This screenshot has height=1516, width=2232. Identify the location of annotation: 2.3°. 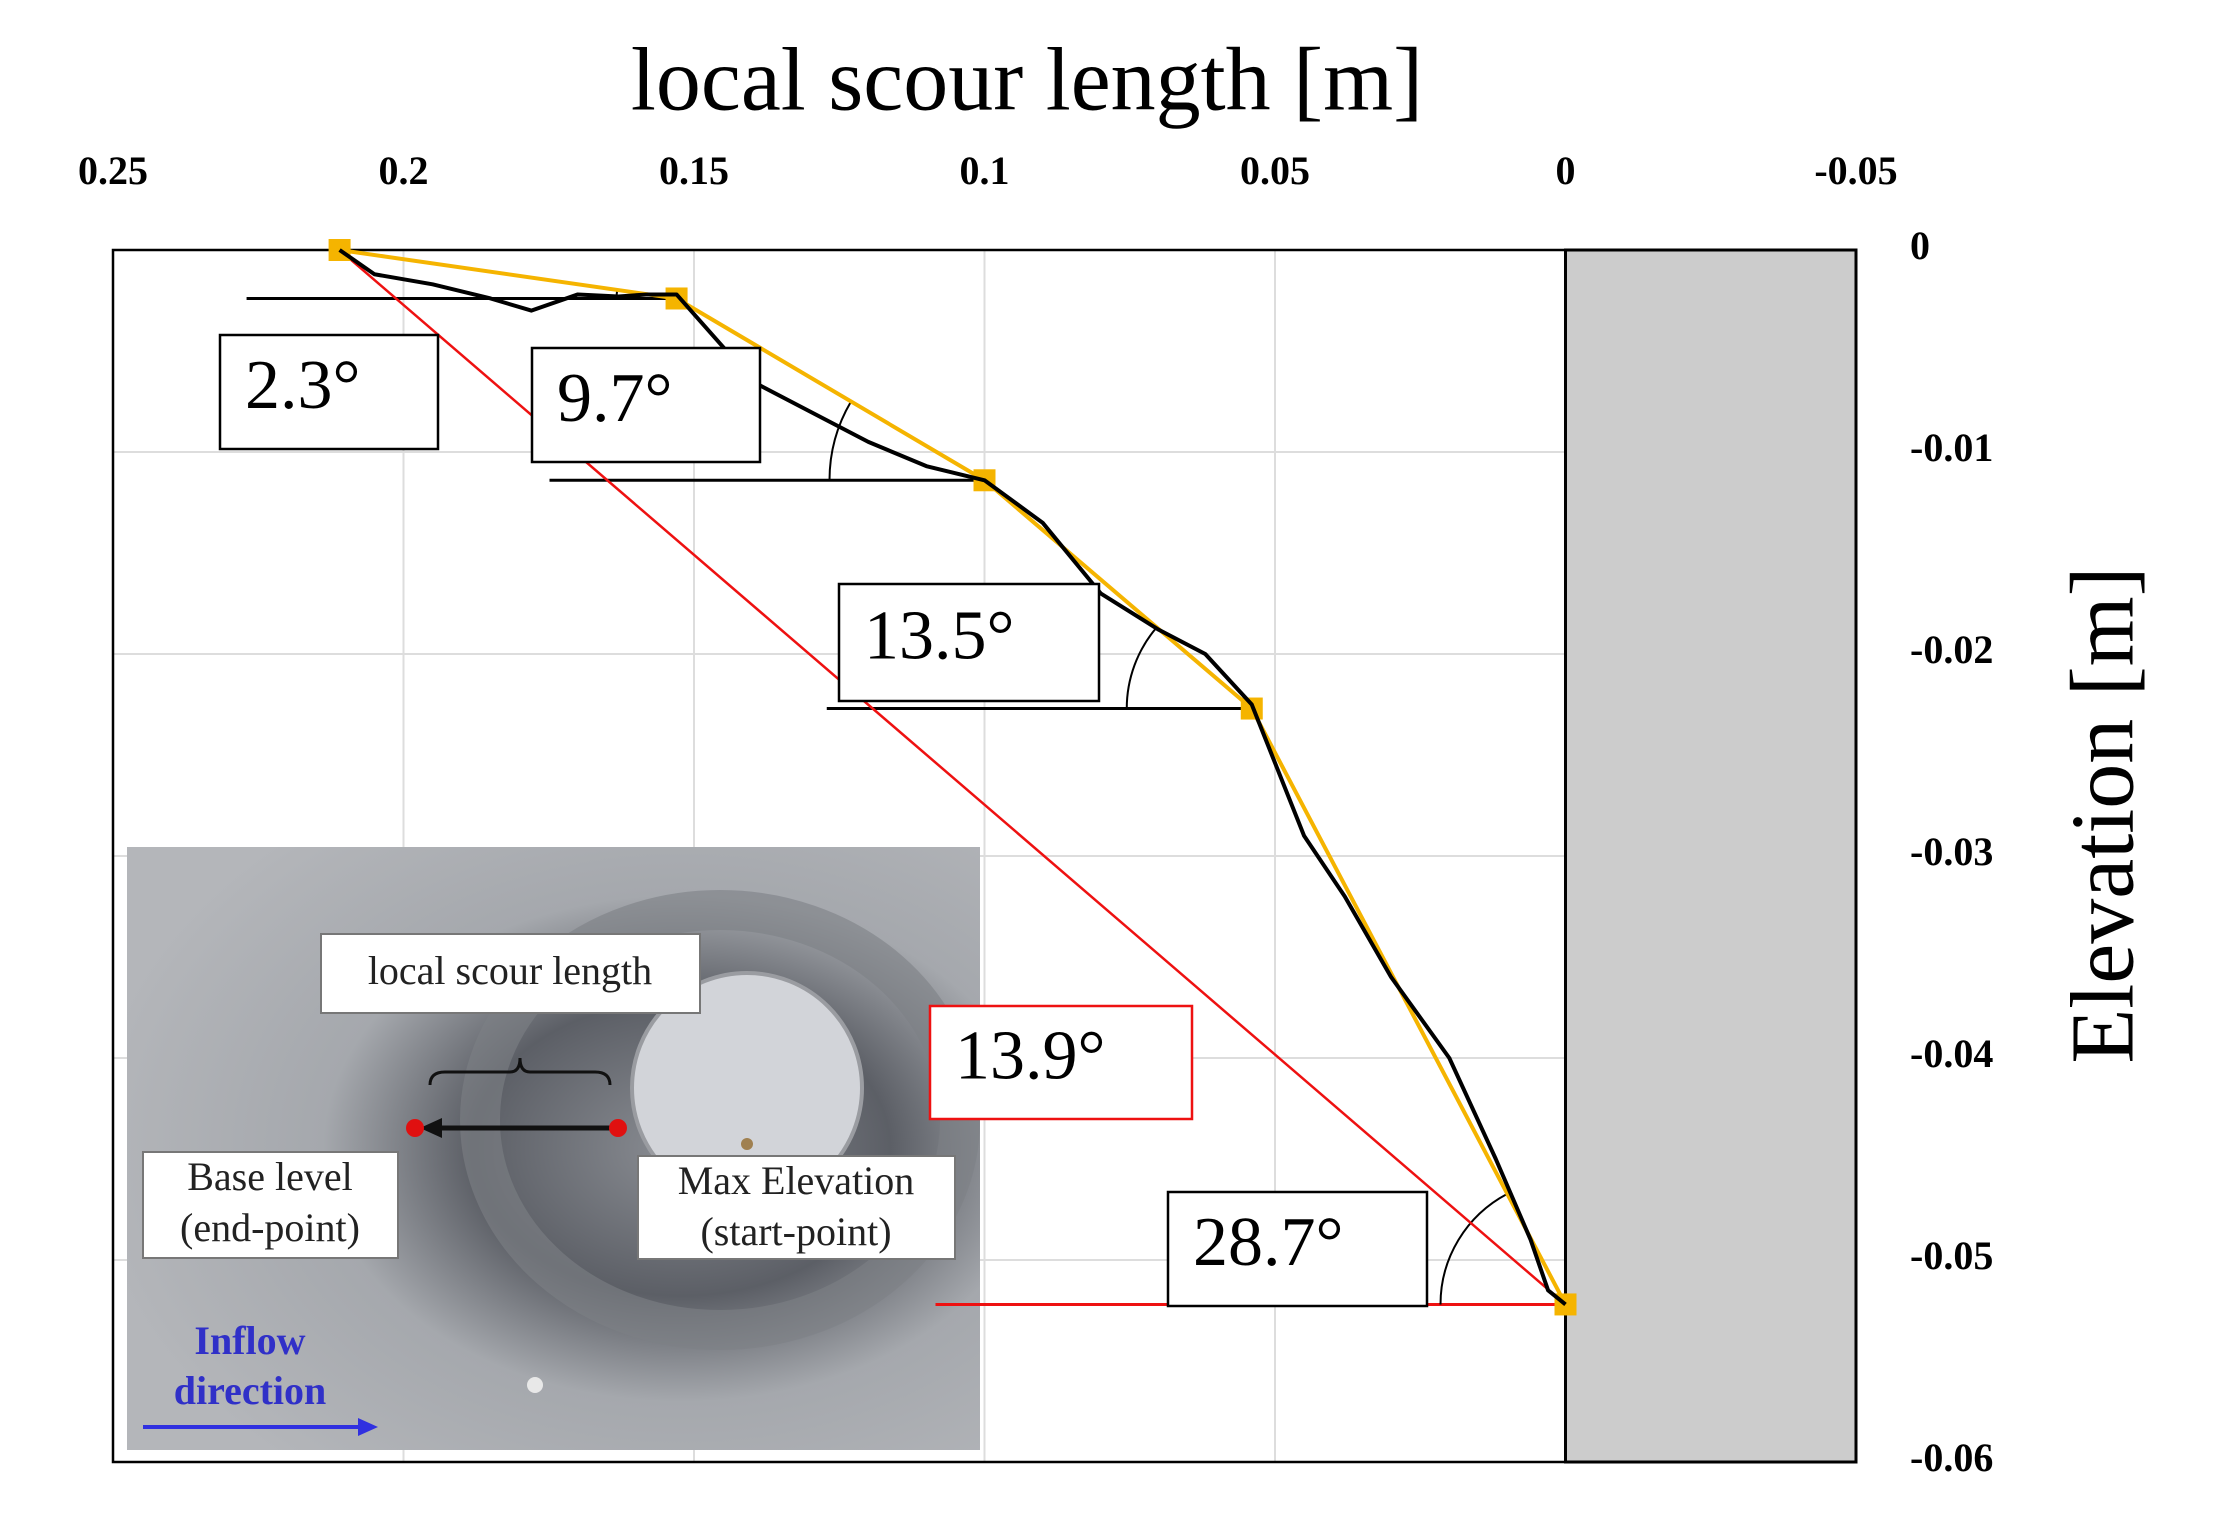
(303, 385).